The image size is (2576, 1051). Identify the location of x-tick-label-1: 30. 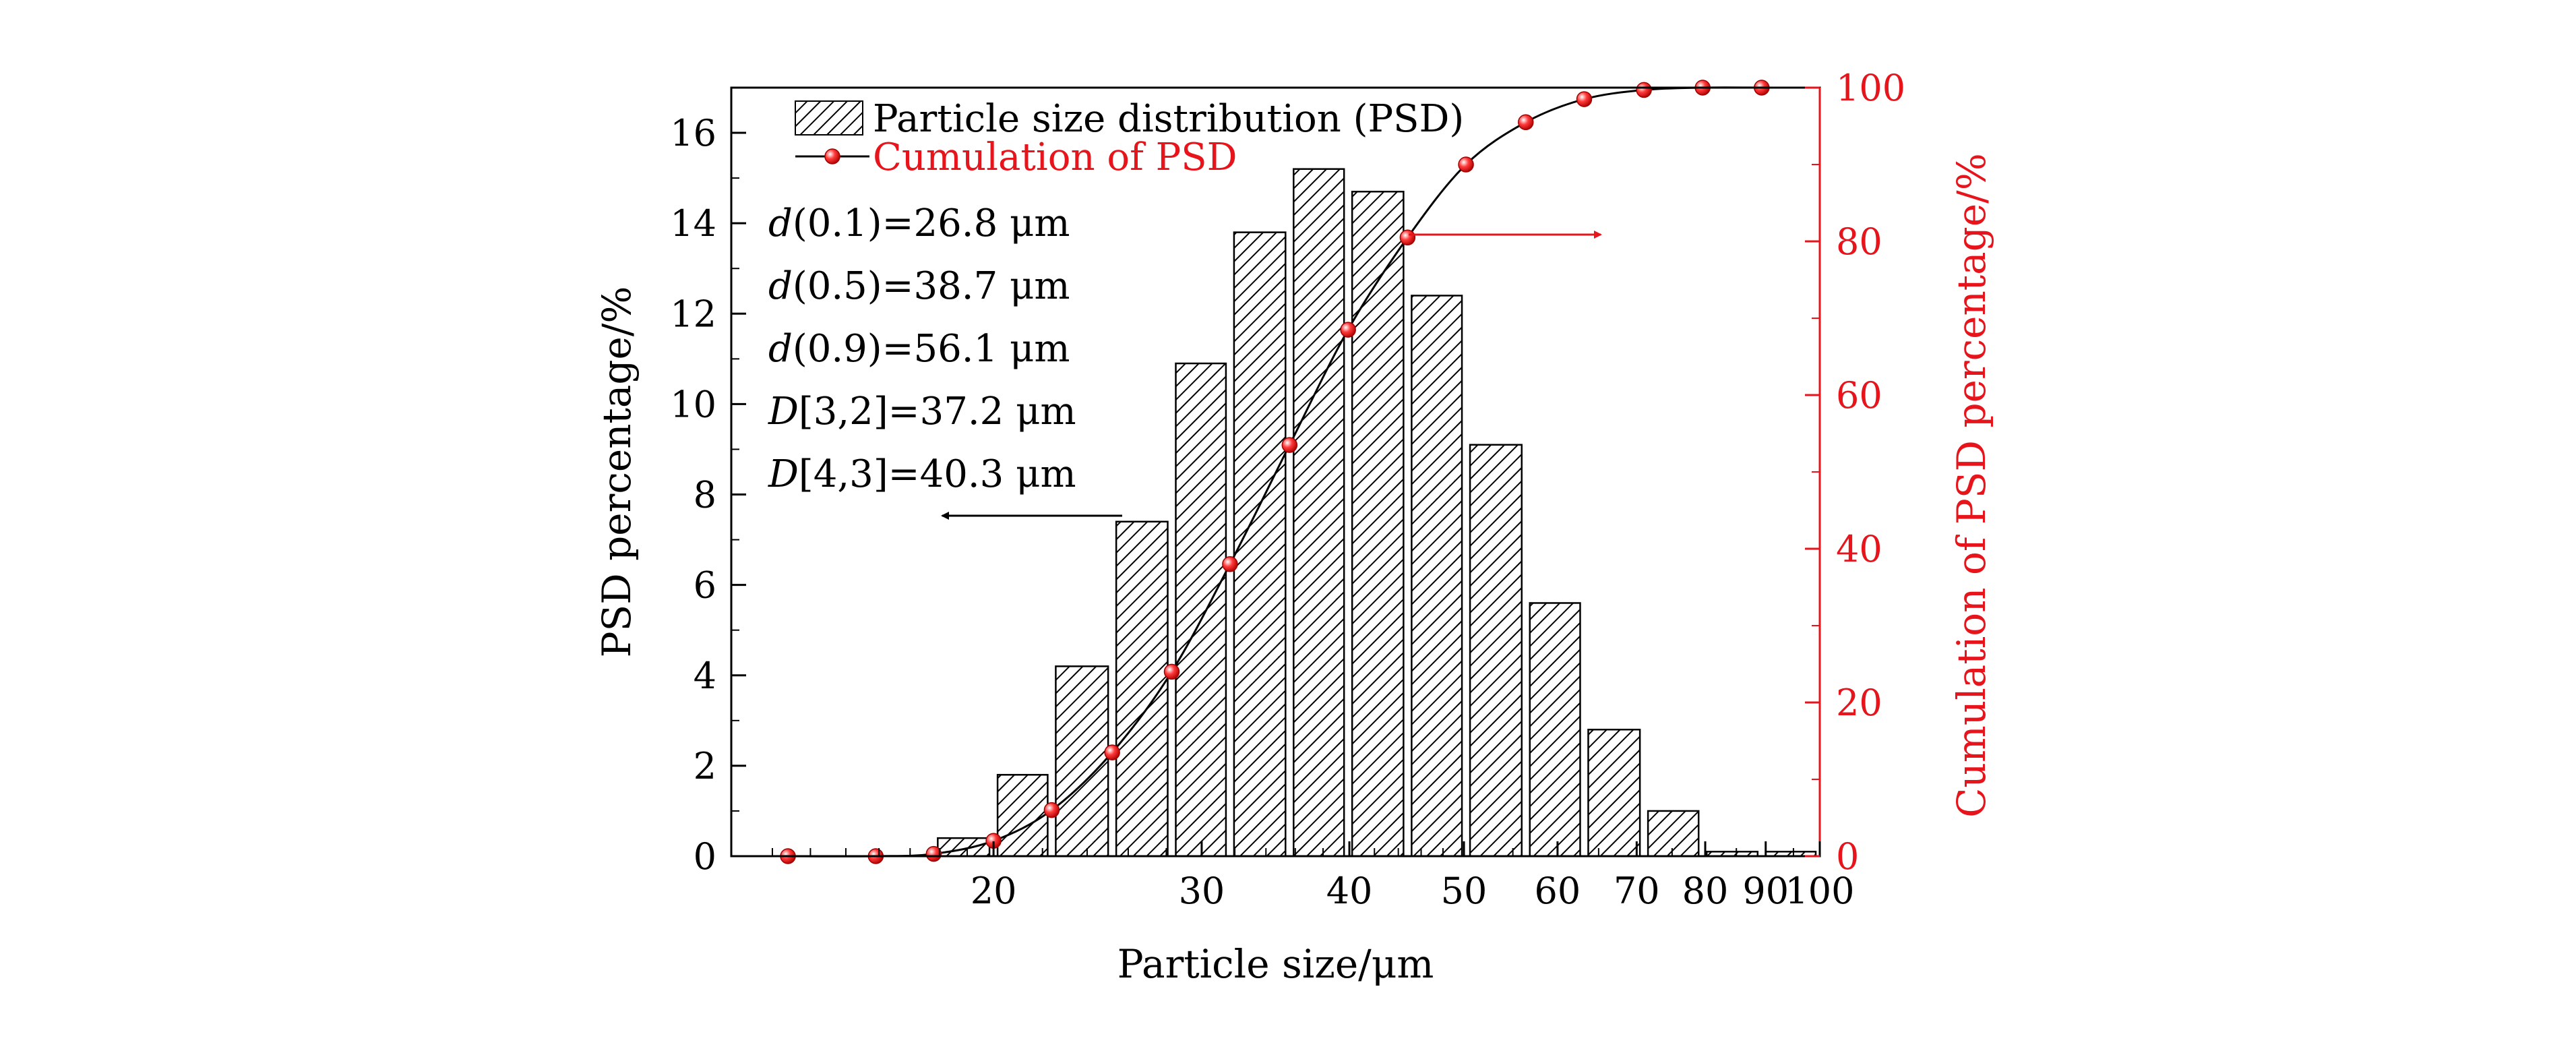
(1202, 891).